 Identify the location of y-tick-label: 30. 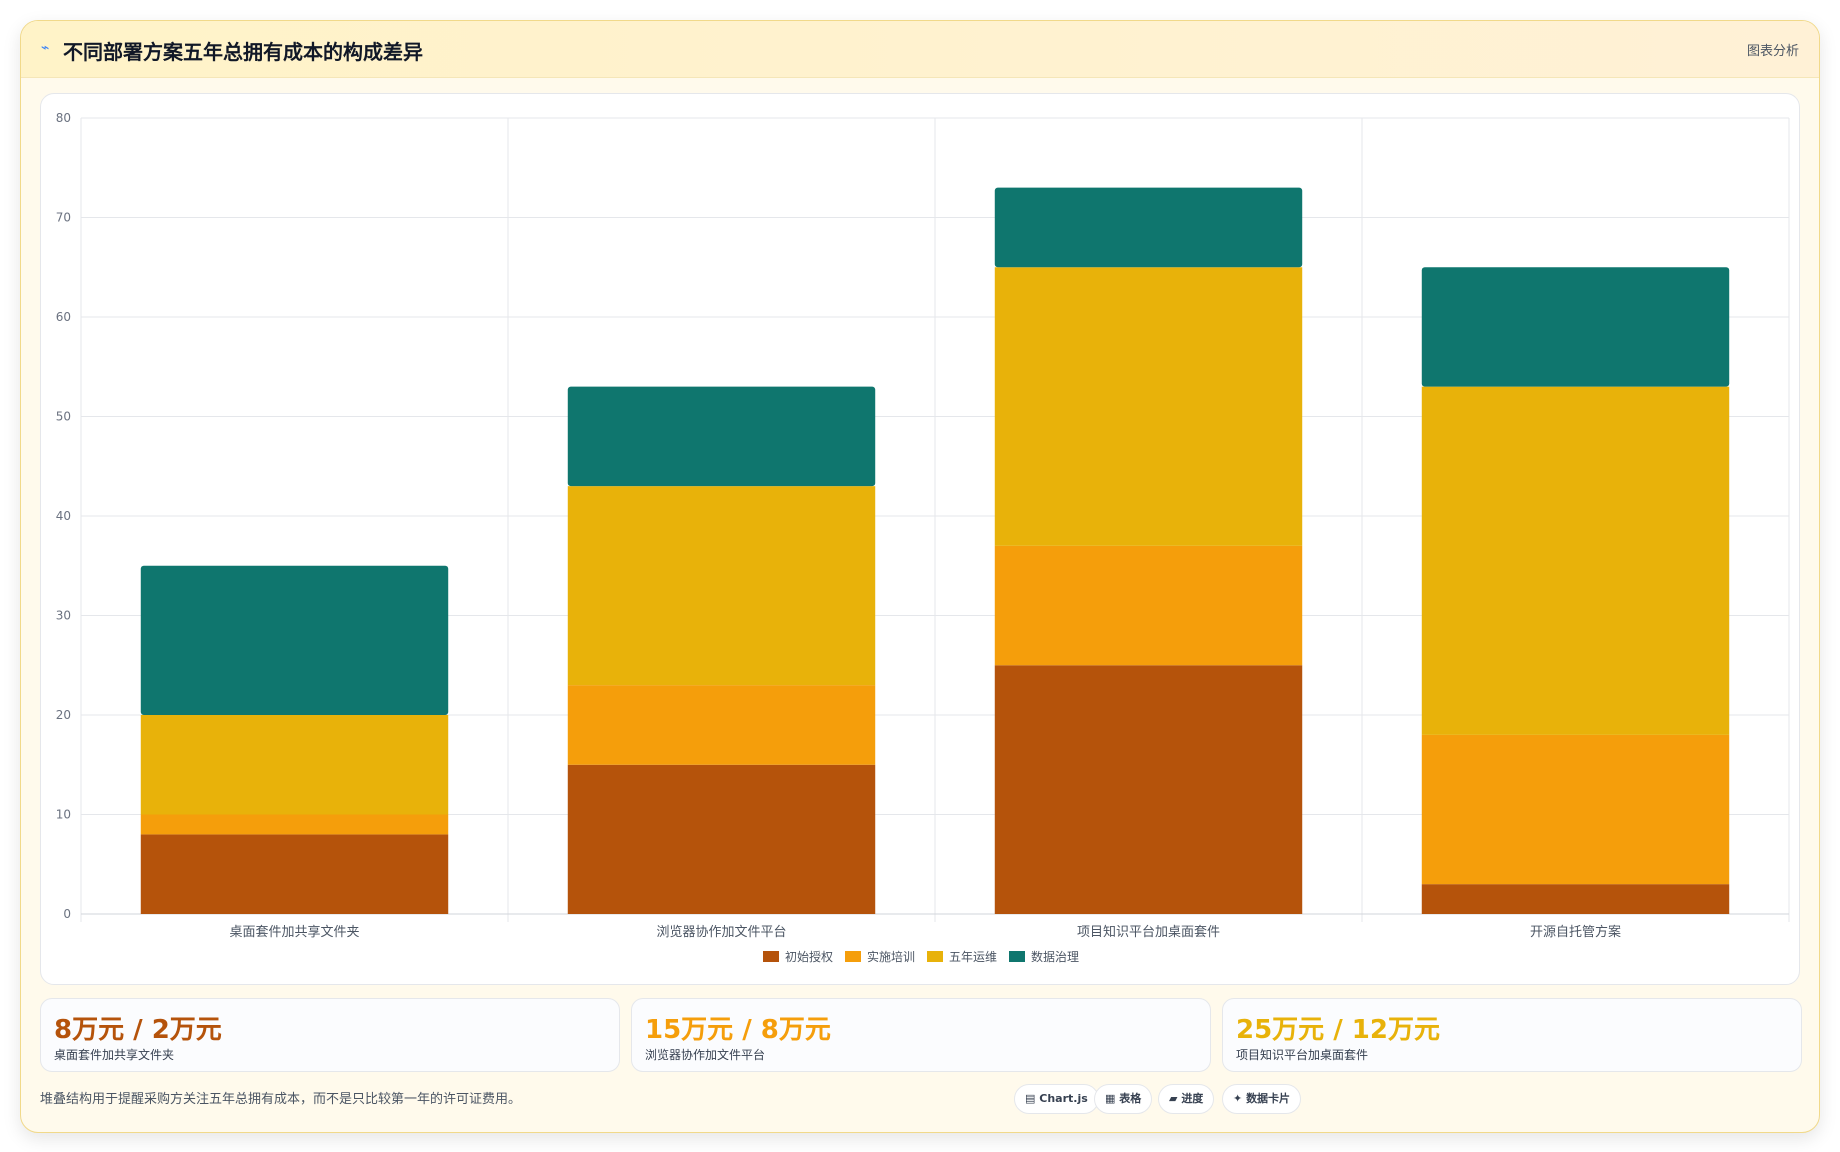
(63, 616).